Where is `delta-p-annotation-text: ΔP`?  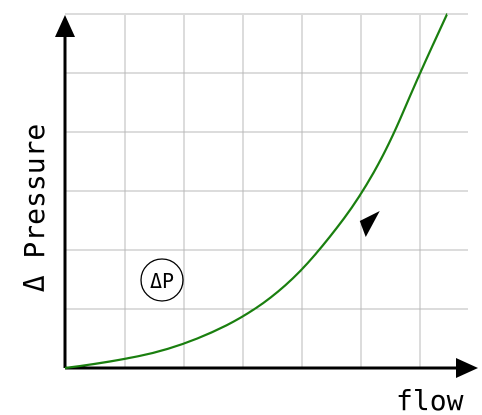
delta-p-annotation-text: ΔP is located at coordinates (162, 281).